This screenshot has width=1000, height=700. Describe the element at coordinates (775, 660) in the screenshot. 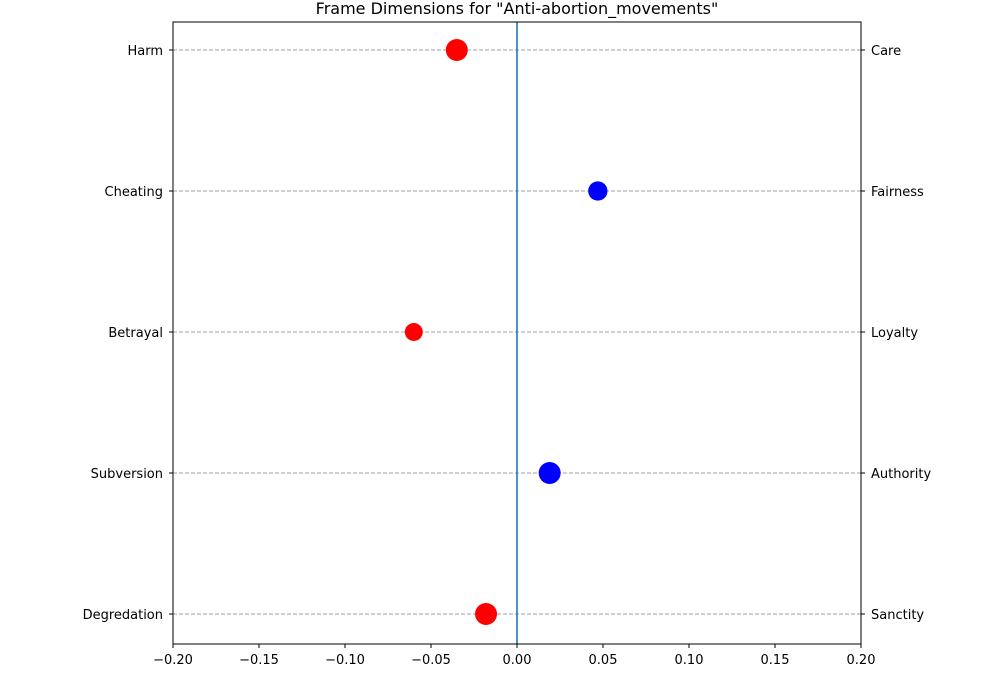

I see `x-tick-label: 0.15` at that location.